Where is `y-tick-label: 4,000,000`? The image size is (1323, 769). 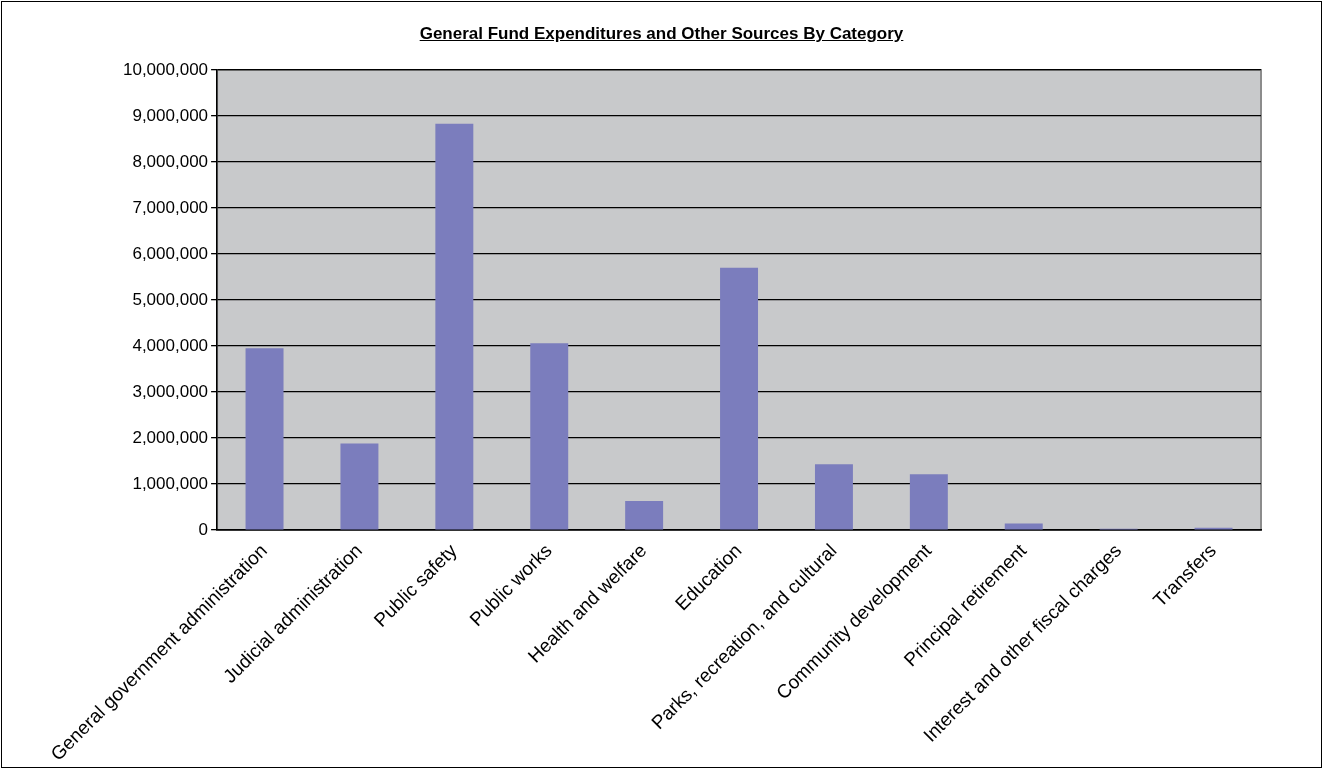
y-tick-label: 4,000,000 is located at coordinates (170, 345).